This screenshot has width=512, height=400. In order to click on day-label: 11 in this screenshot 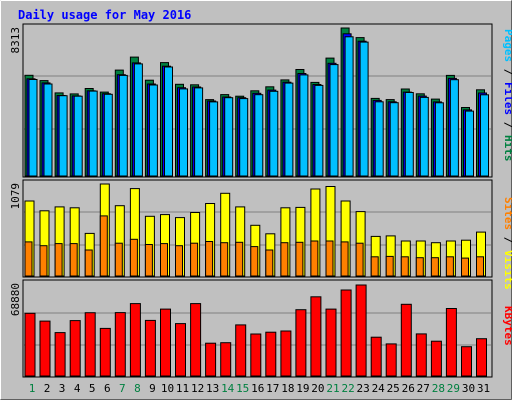, I will do `click(182, 388)`.